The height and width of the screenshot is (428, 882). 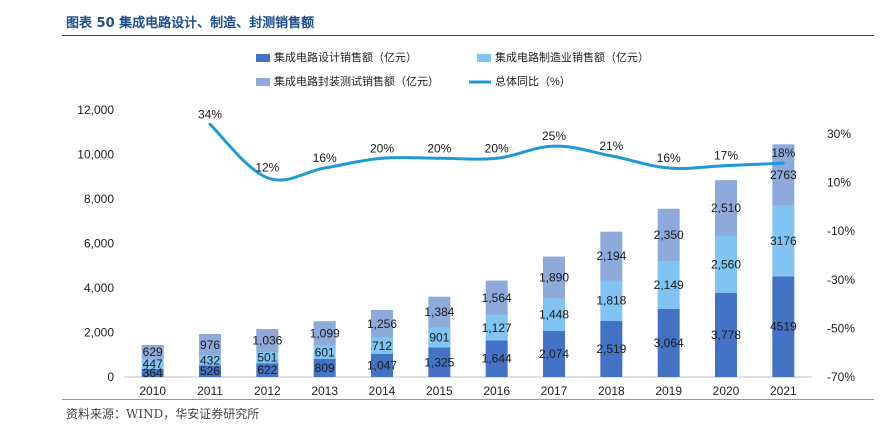 I want to click on bar-data-label: 901, so click(x=439, y=337).